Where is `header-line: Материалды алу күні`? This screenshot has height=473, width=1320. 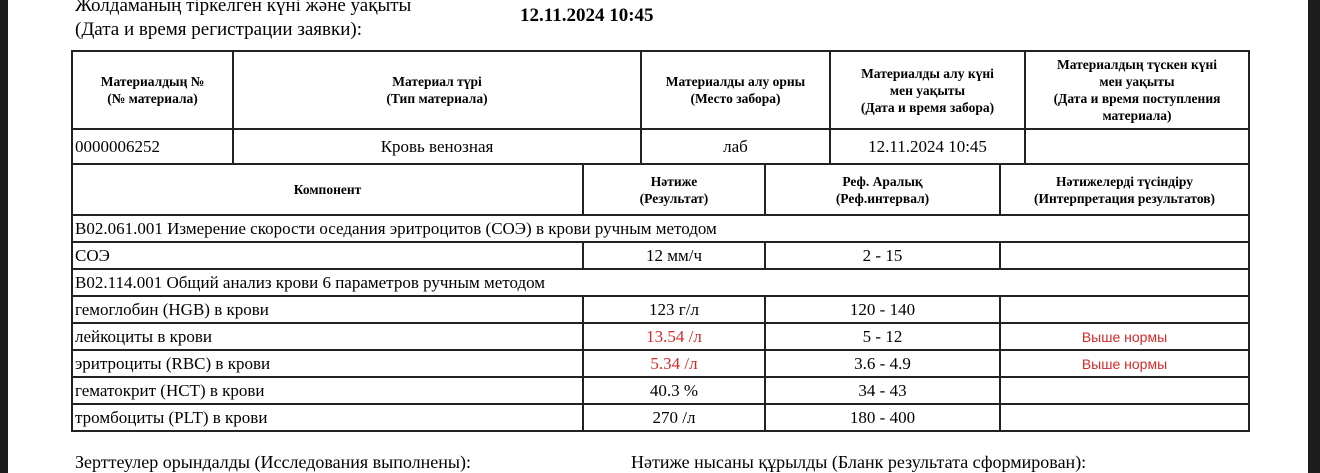
header-line: Материалды алу күні is located at coordinates (927, 73).